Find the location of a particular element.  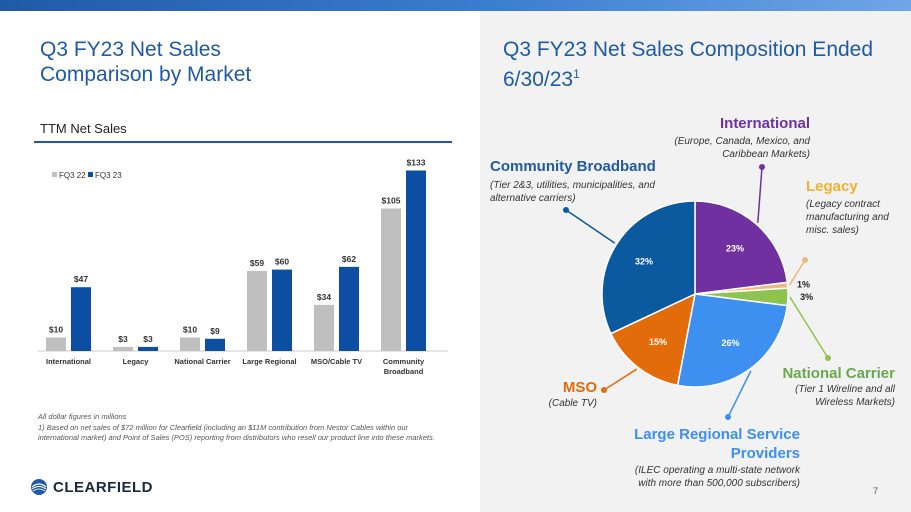

international-callout-title: International is located at coordinates (764, 123).